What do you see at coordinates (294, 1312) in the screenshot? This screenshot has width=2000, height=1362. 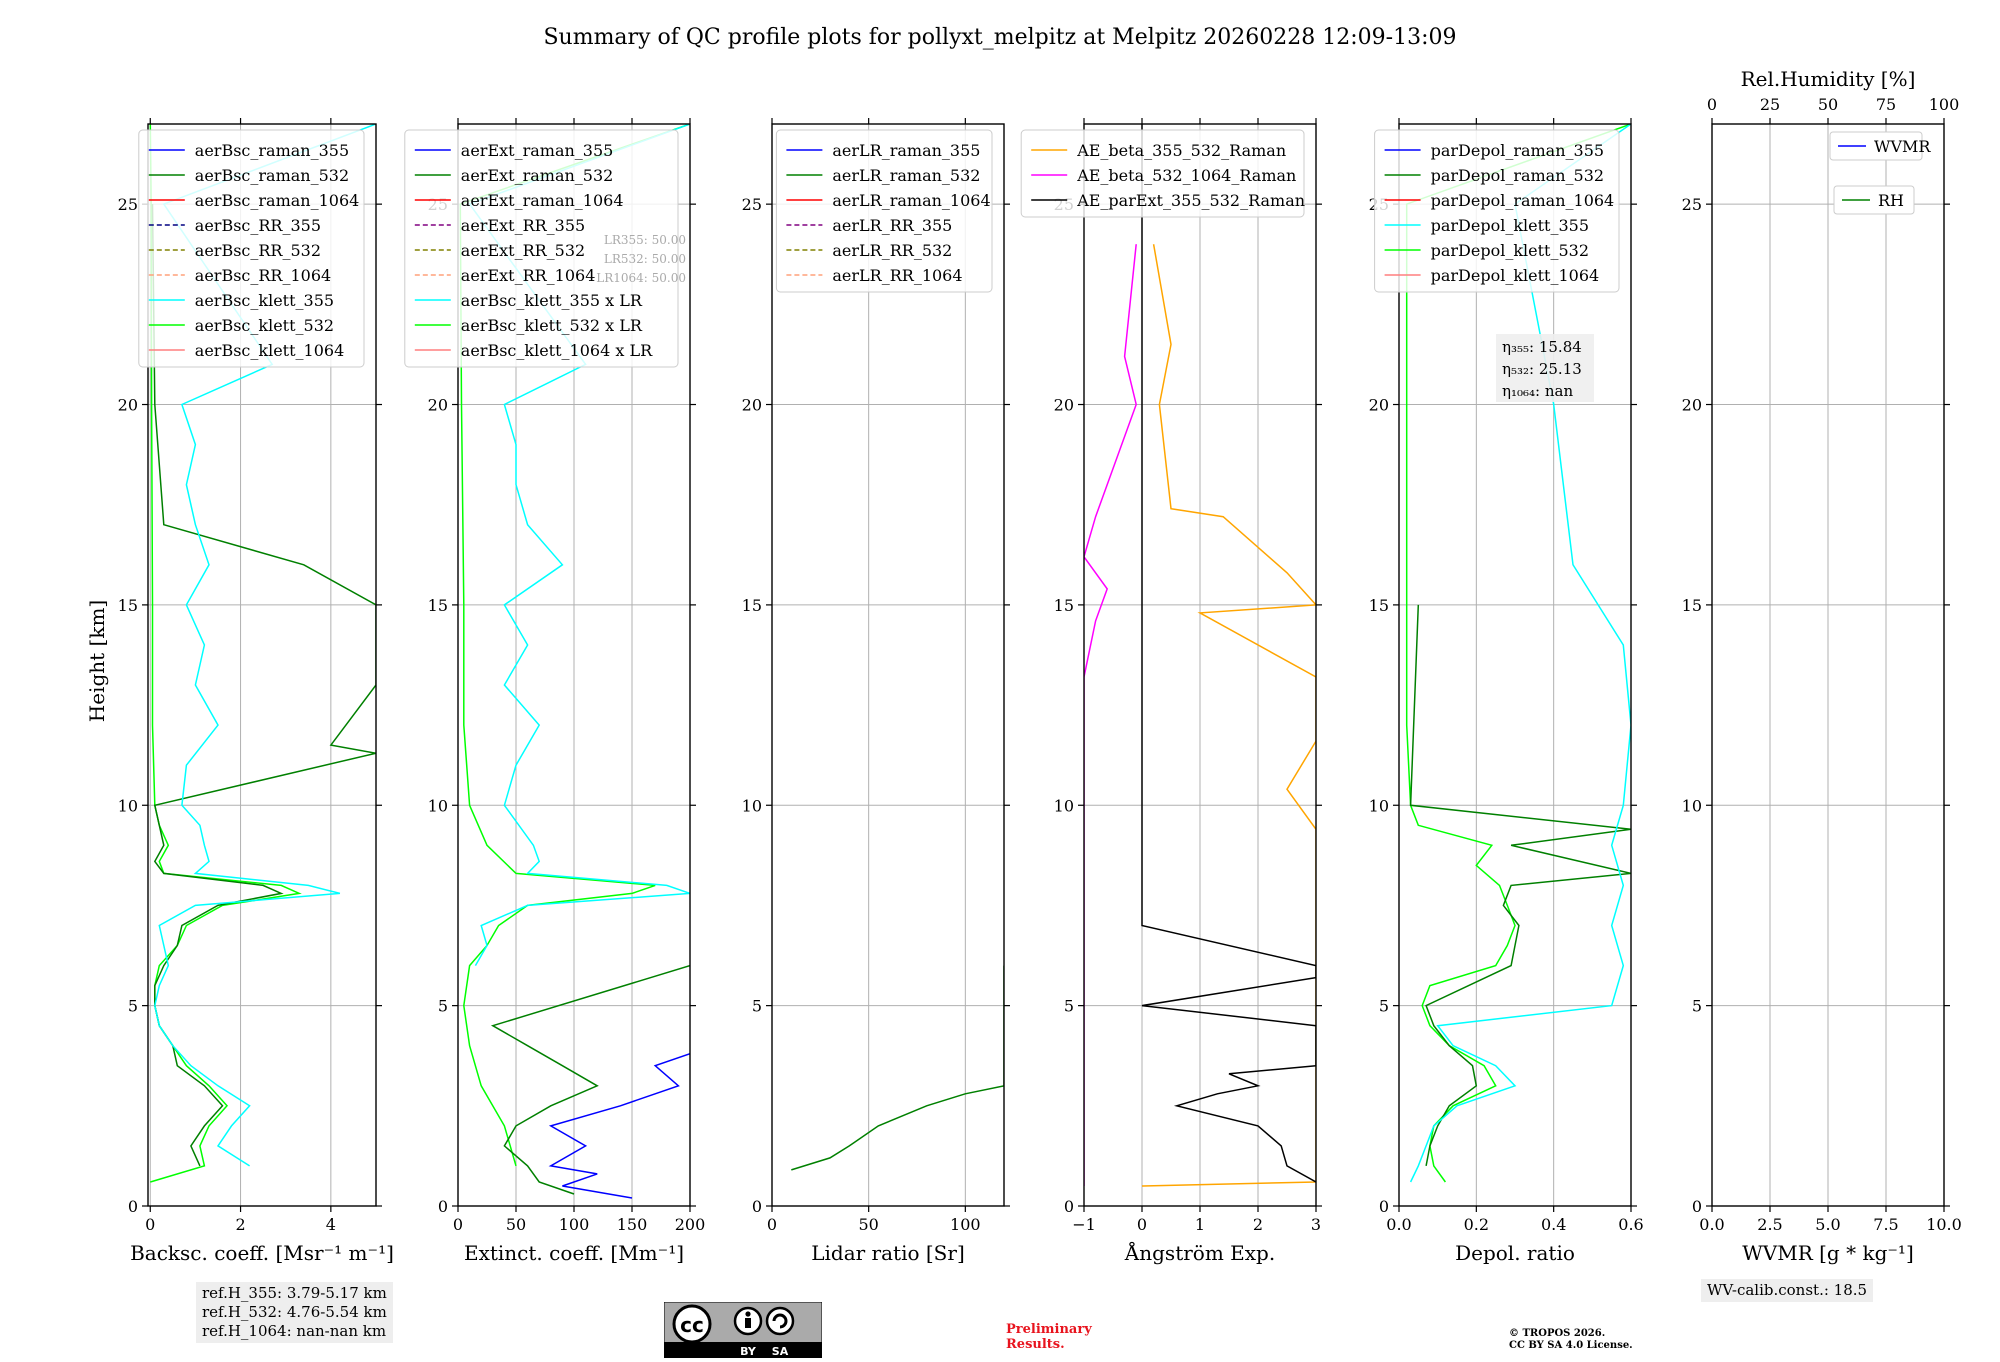 I see `refh-532: ref.H_532: 4.76-5.54 km` at bounding box center [294, 1312].